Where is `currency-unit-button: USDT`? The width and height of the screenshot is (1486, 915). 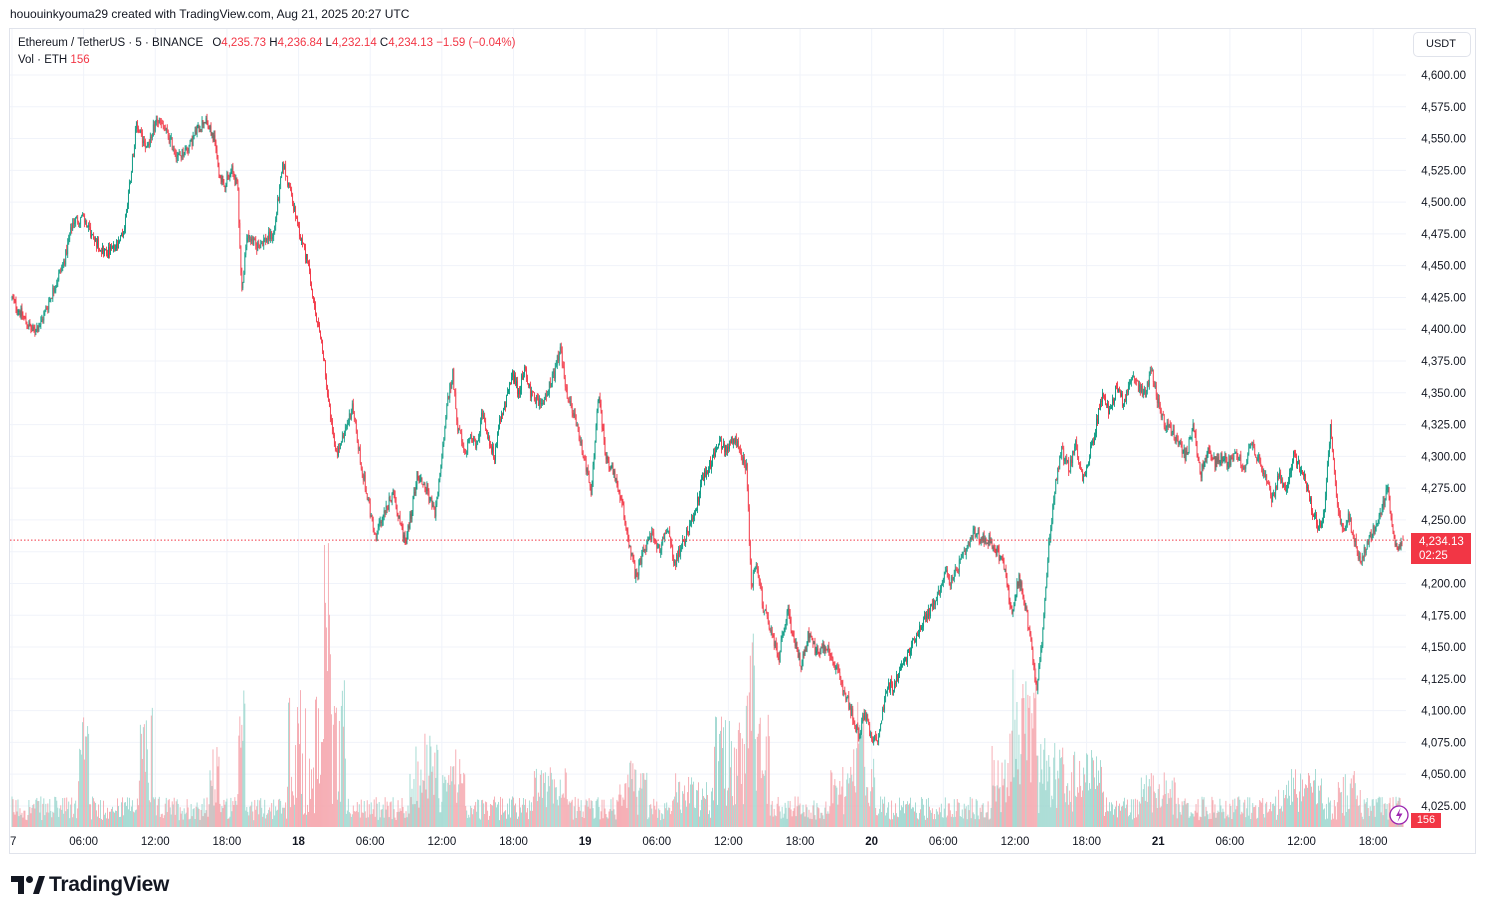
currency-unit-button: USDT is located at coordinates (1442, 44).